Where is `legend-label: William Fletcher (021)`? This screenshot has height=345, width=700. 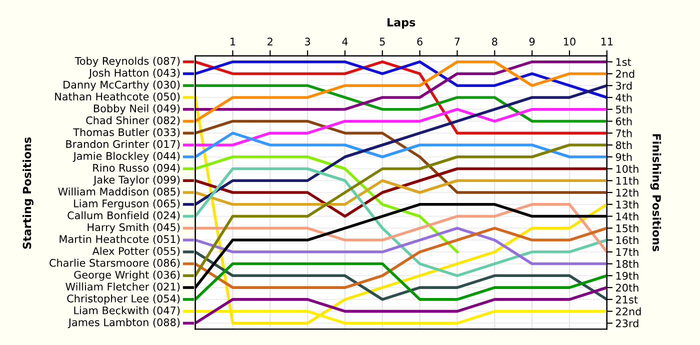 legend-label: William Fletcher (021) is located at coordinates (123, 287).